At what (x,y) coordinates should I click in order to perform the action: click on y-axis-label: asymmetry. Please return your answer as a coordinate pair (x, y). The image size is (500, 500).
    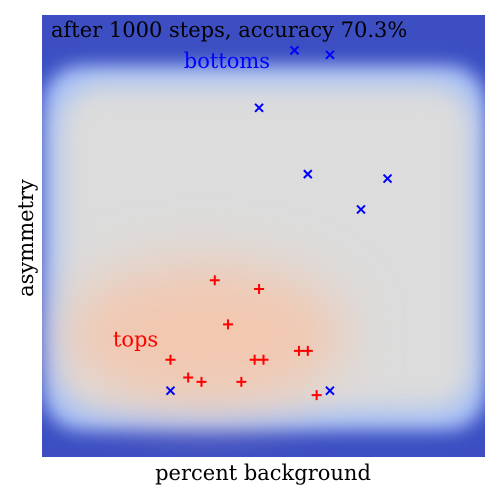
    Looking at the image, I should click on (26, 238).